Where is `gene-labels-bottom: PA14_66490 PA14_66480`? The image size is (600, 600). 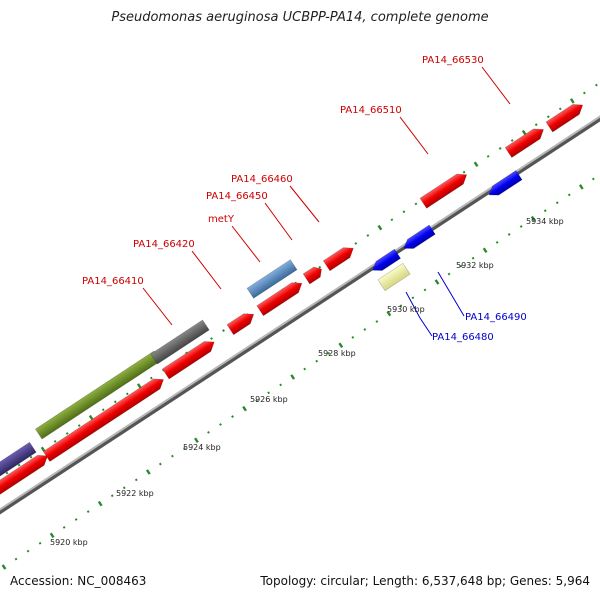
gene-labels-bottom: PA14_66490 PA14_66480 is located at coordinates (466, 307).